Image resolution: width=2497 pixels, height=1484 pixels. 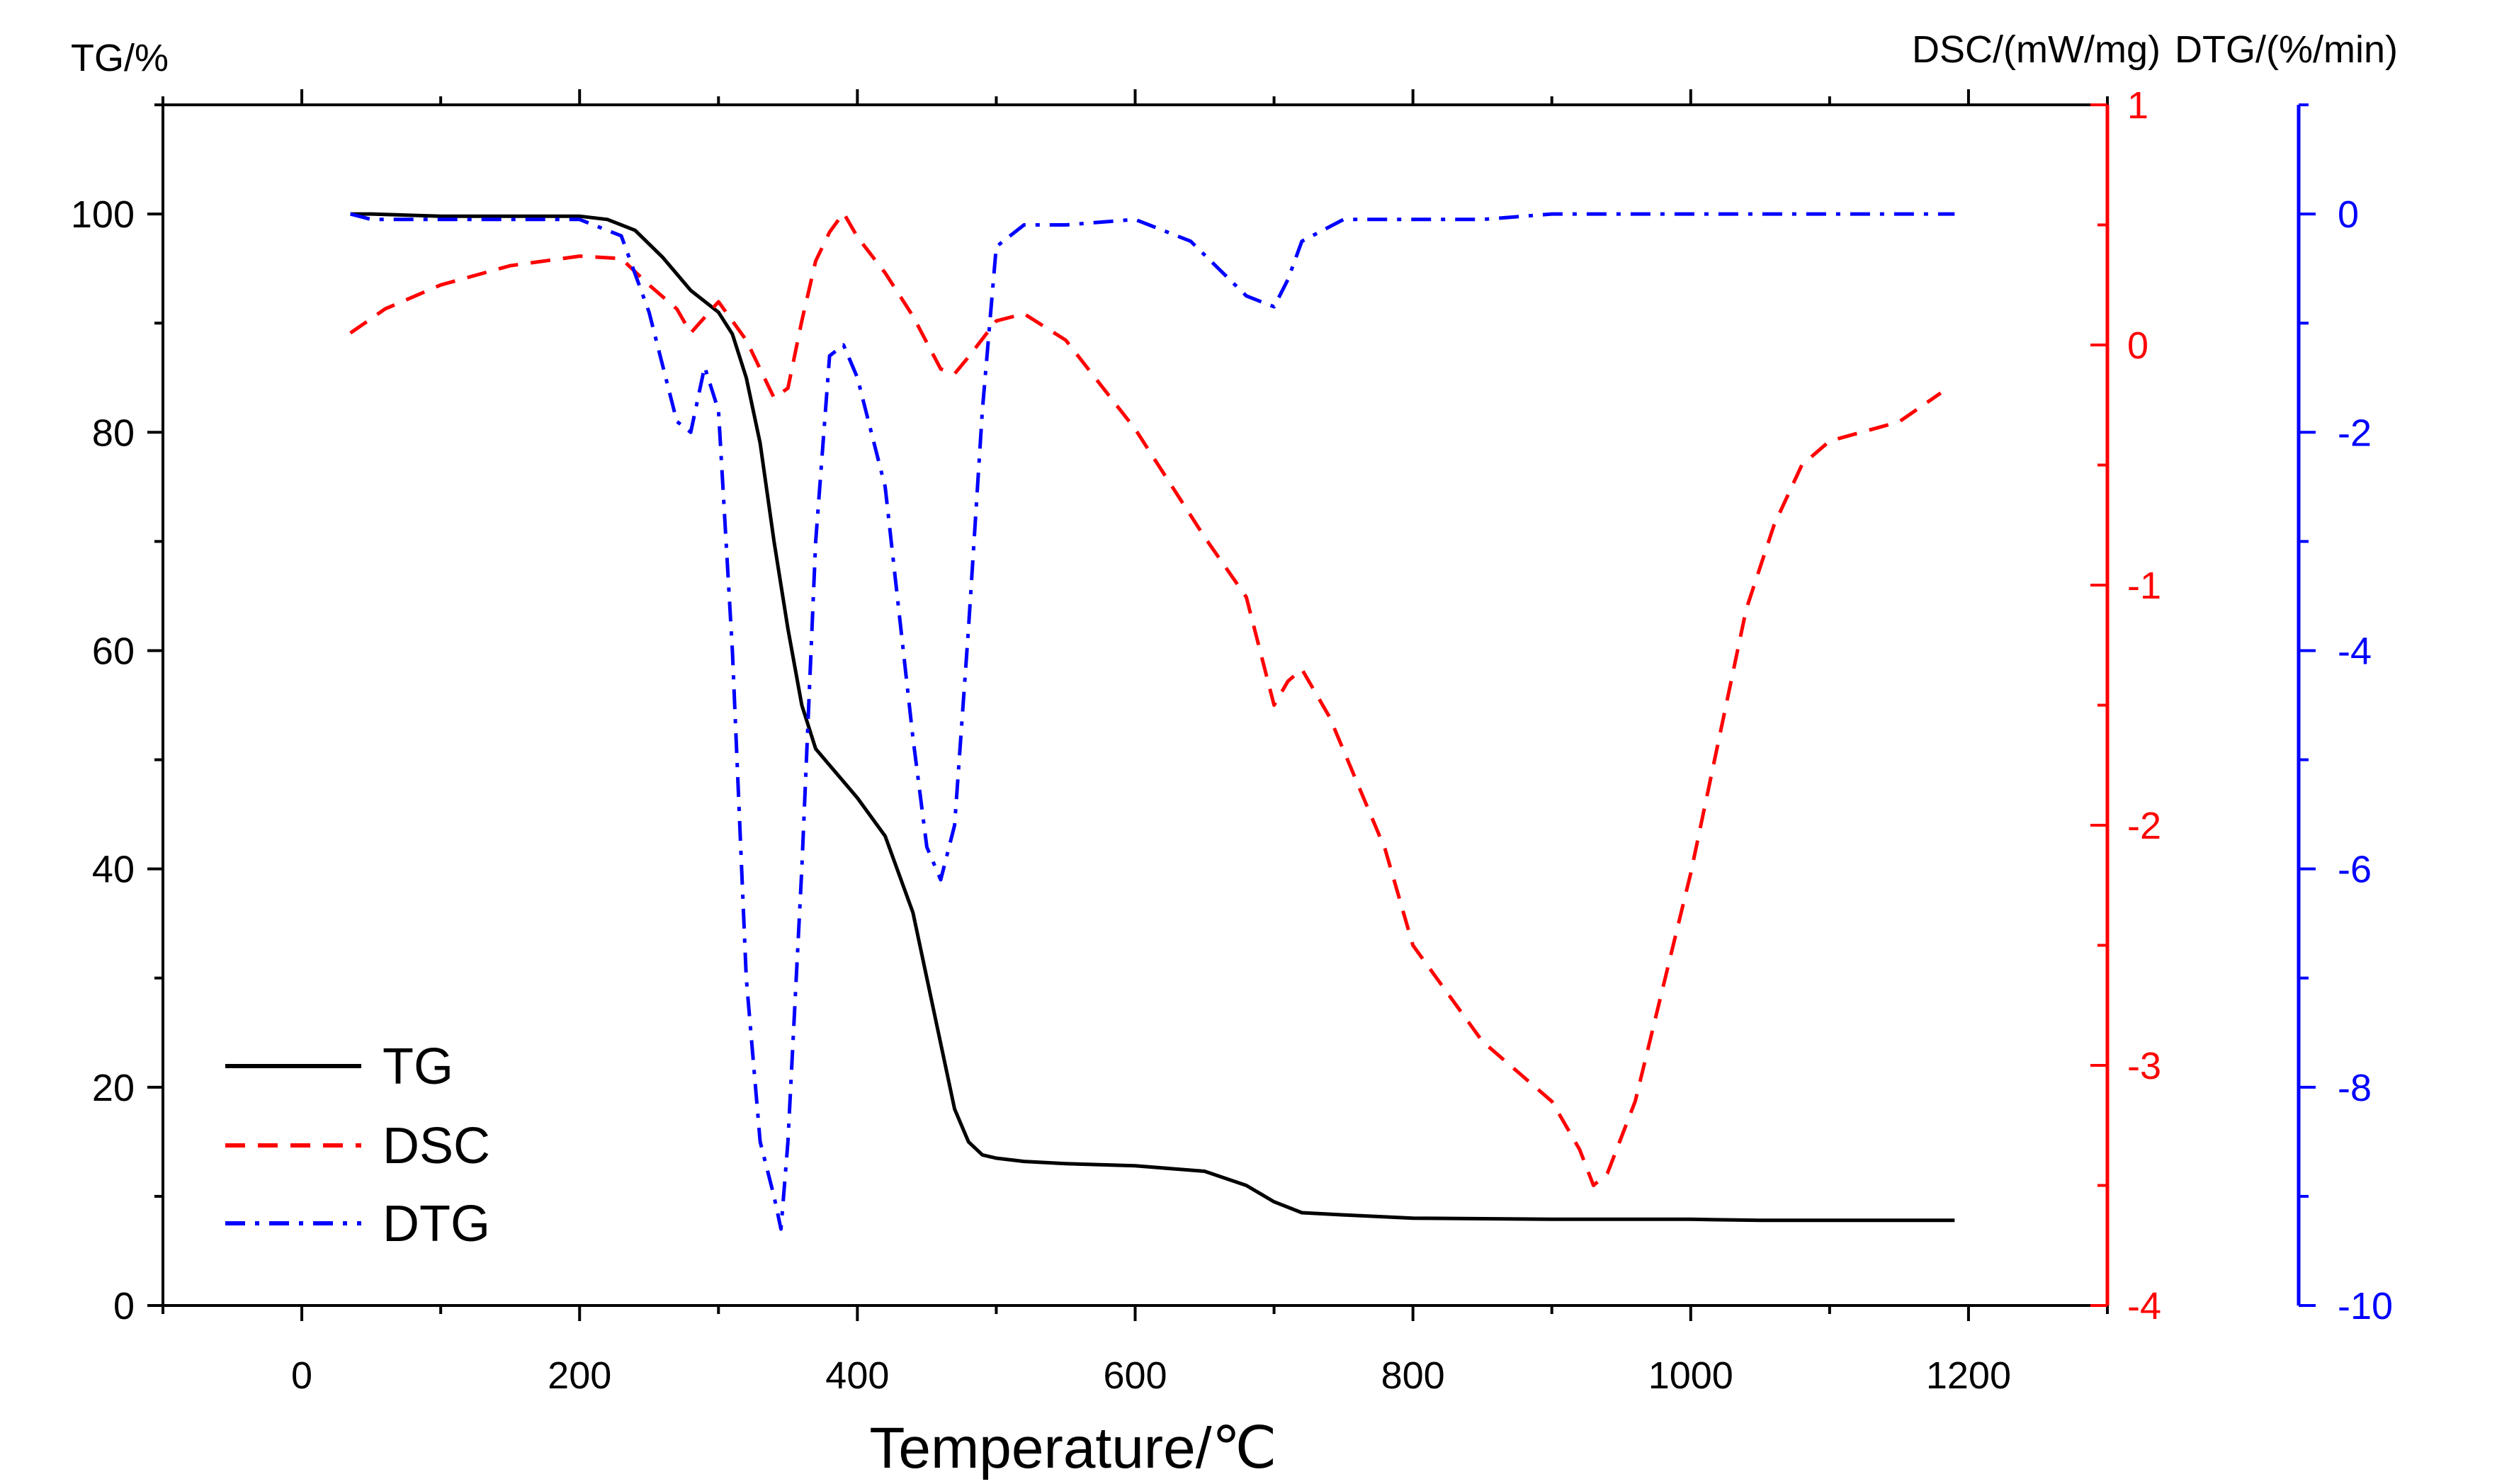 I want to click on x-tick-label: 200, so click(x=579, y=1375).